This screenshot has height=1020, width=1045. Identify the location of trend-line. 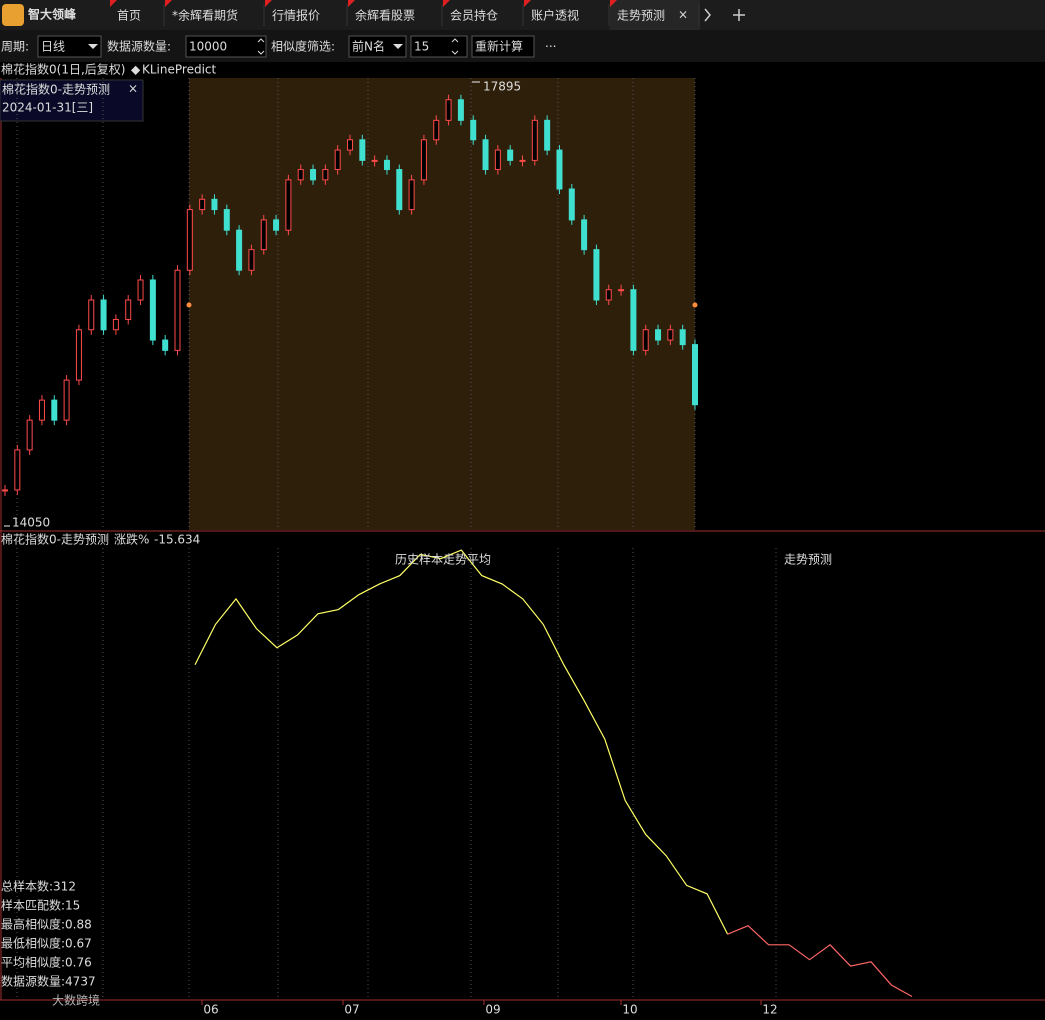
(820, 961).